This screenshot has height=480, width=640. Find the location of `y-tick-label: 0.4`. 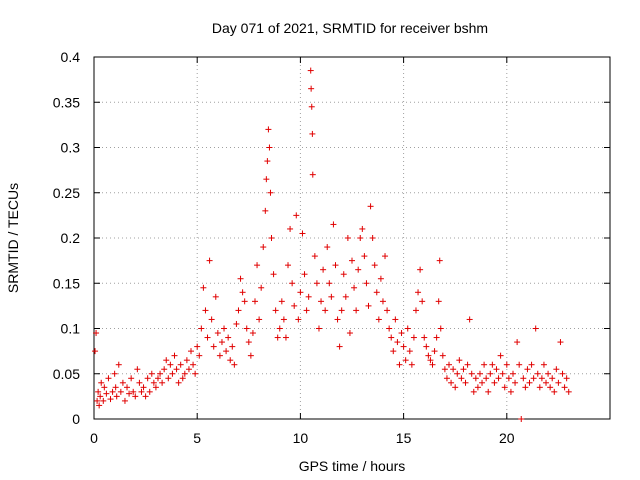

y-tick-label: 0.4 is located at coordinates (71, 57).